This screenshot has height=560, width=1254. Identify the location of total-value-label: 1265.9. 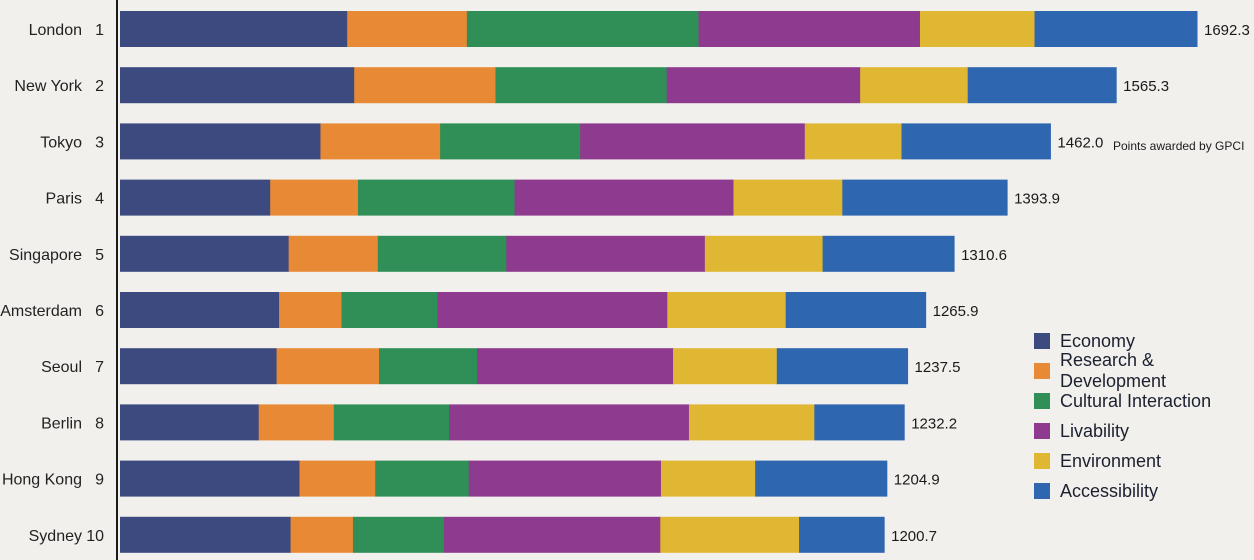
(956, 311).